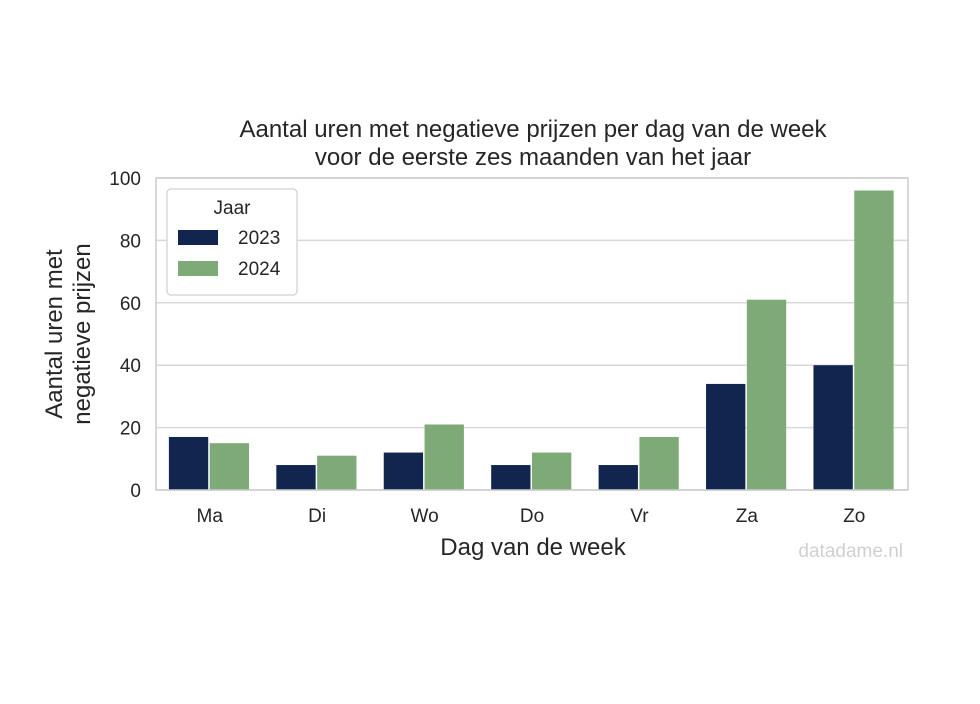 Image resolution: width=980 pixels, height=704 pixels. Describe the element at coordinates (130, 304) in the screenshot. I see `y-tick-label: 60` at that location.